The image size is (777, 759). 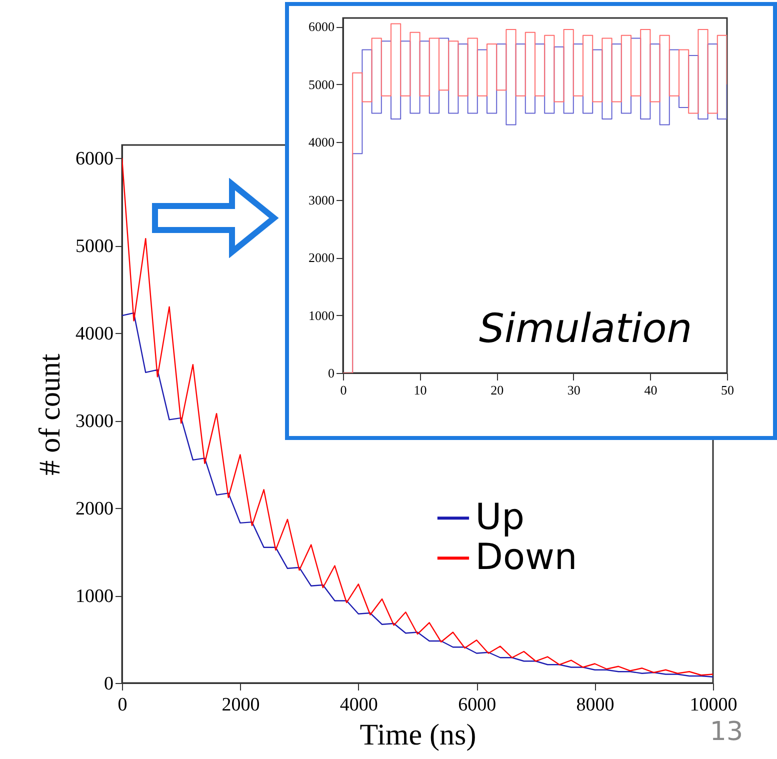 What do you see at coordinates (241, 705) in the screenshot?
I see `x-tick-label: 2000` at bounding box center [241, 705].